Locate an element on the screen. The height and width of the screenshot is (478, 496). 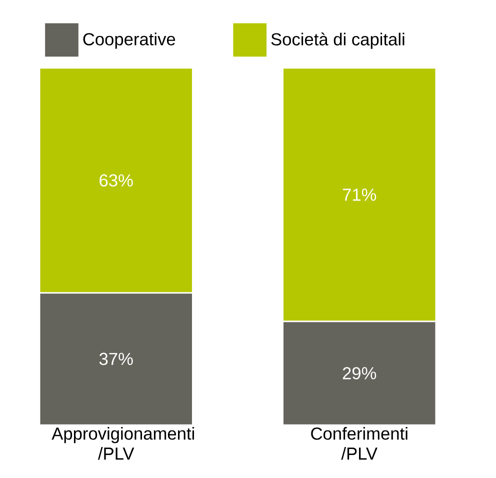
data-label: 71% is located at coordinates (359, 194).